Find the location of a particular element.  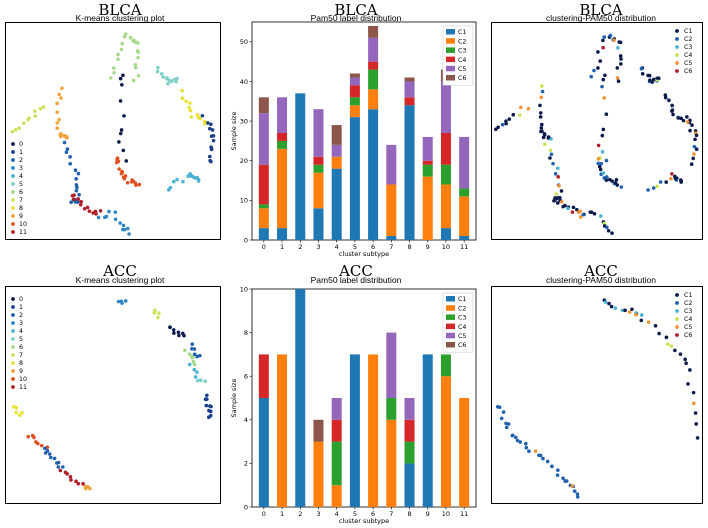

blca-bar-0-C4 is located at coordinates (263, 184).